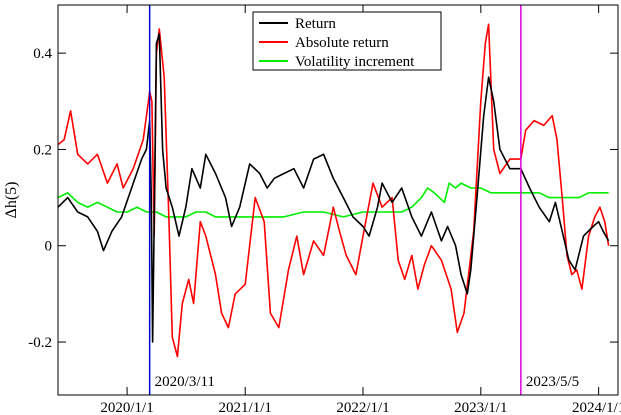  Describe the element at coordinates (11, 200) in the screenshot. I see `y-axis-title: Δh(5)` at that location.